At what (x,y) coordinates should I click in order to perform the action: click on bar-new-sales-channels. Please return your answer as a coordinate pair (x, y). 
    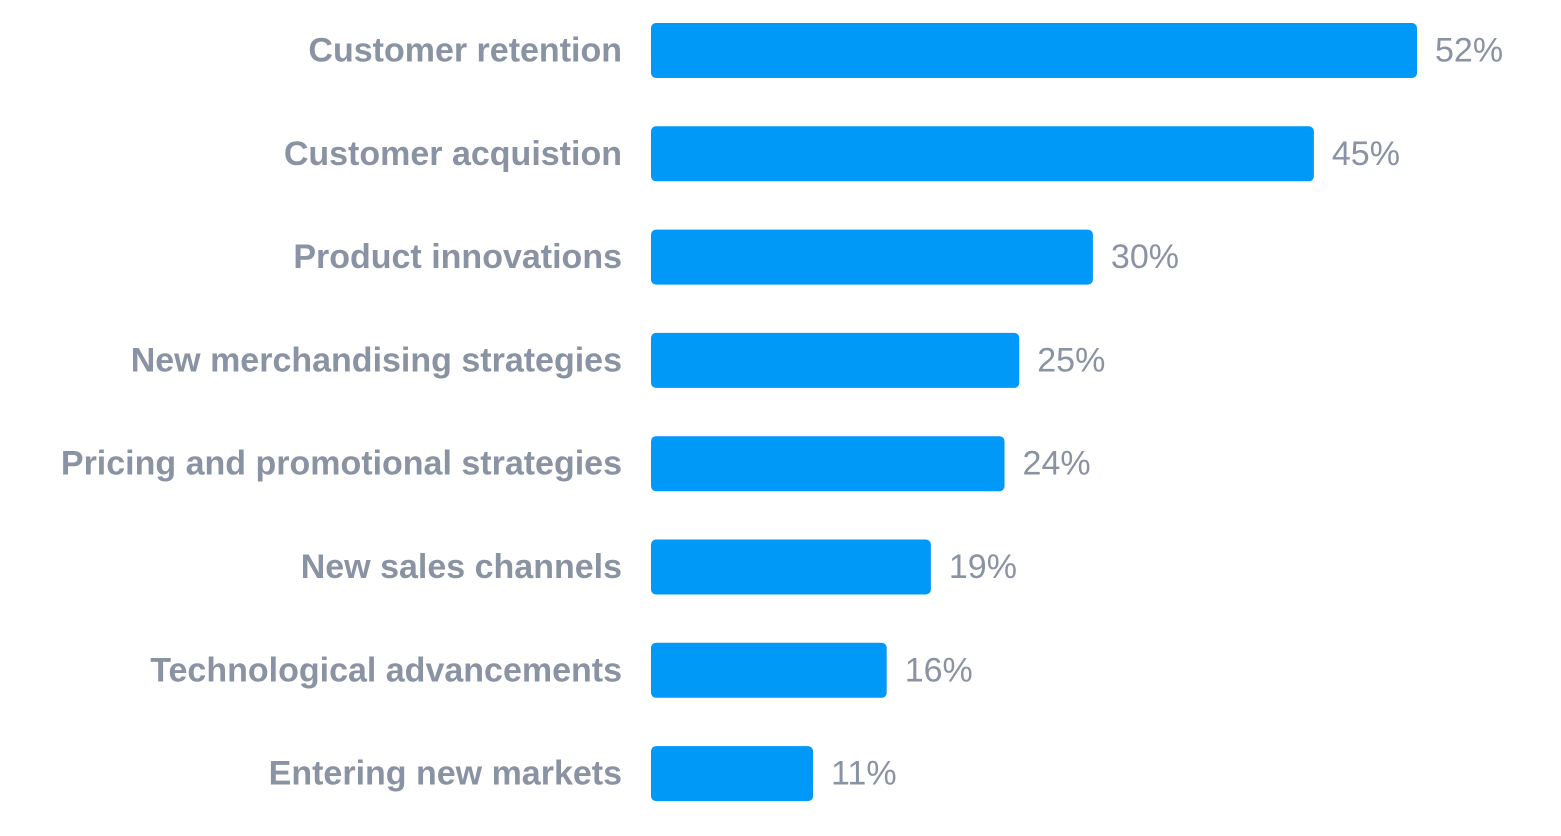
    Looking at the image, I should click on (791, 567).